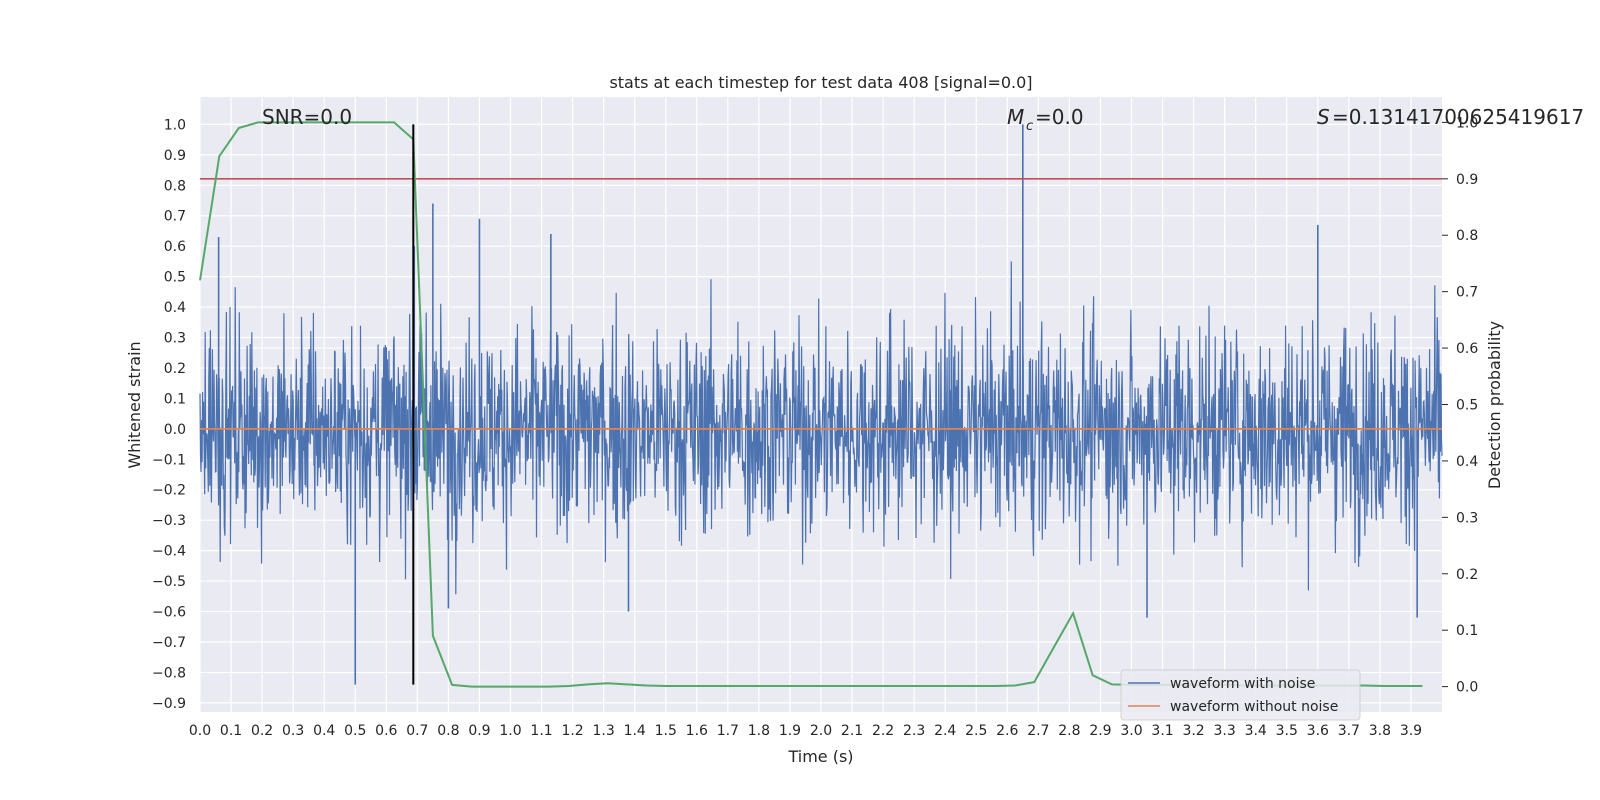 This screenshot has height=800, width=1600. Describe the element at coordinates (175, 125) in the screenshot. I see `y-tick-label: 1.0` at that location.